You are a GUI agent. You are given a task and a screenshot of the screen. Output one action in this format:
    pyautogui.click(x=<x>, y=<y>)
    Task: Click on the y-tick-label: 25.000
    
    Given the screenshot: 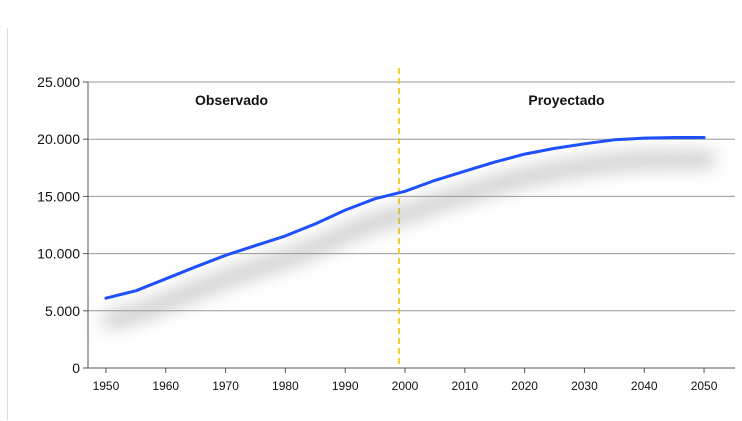 What is the action you would take?
    pyautogui.click(x=58, y=82)
    